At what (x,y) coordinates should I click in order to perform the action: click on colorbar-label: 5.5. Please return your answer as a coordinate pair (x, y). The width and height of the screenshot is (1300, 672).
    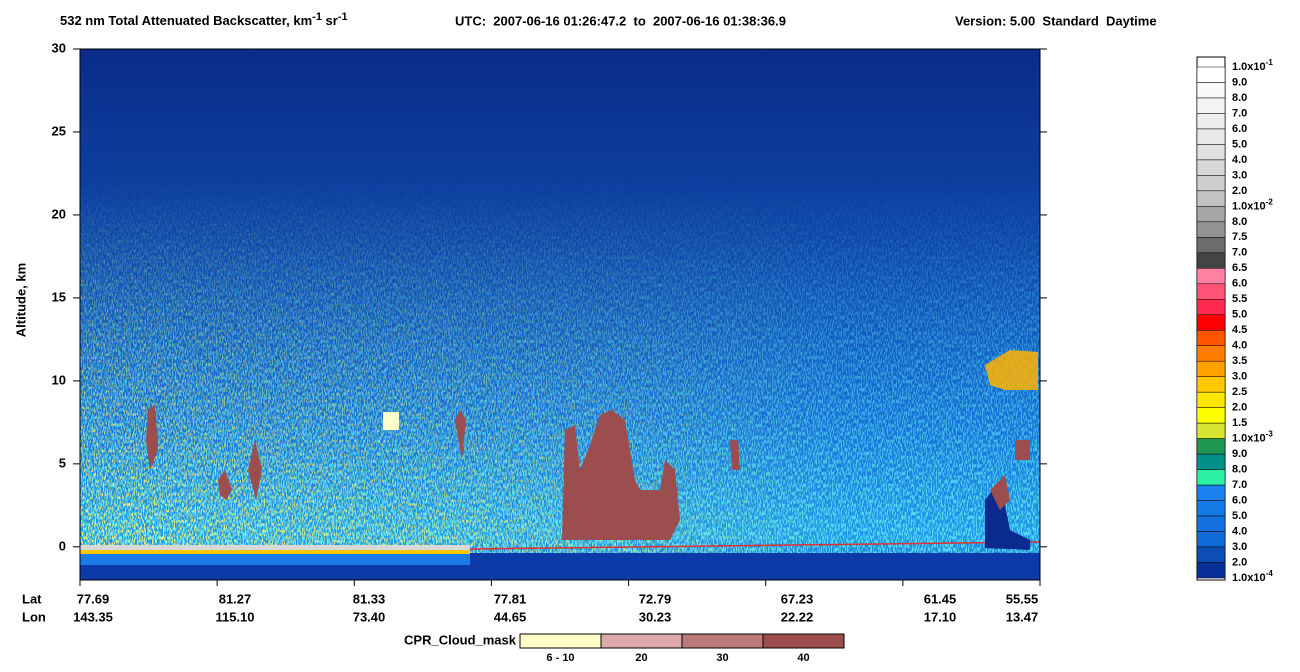
    Looking at the image, I should click on (1239, 299).